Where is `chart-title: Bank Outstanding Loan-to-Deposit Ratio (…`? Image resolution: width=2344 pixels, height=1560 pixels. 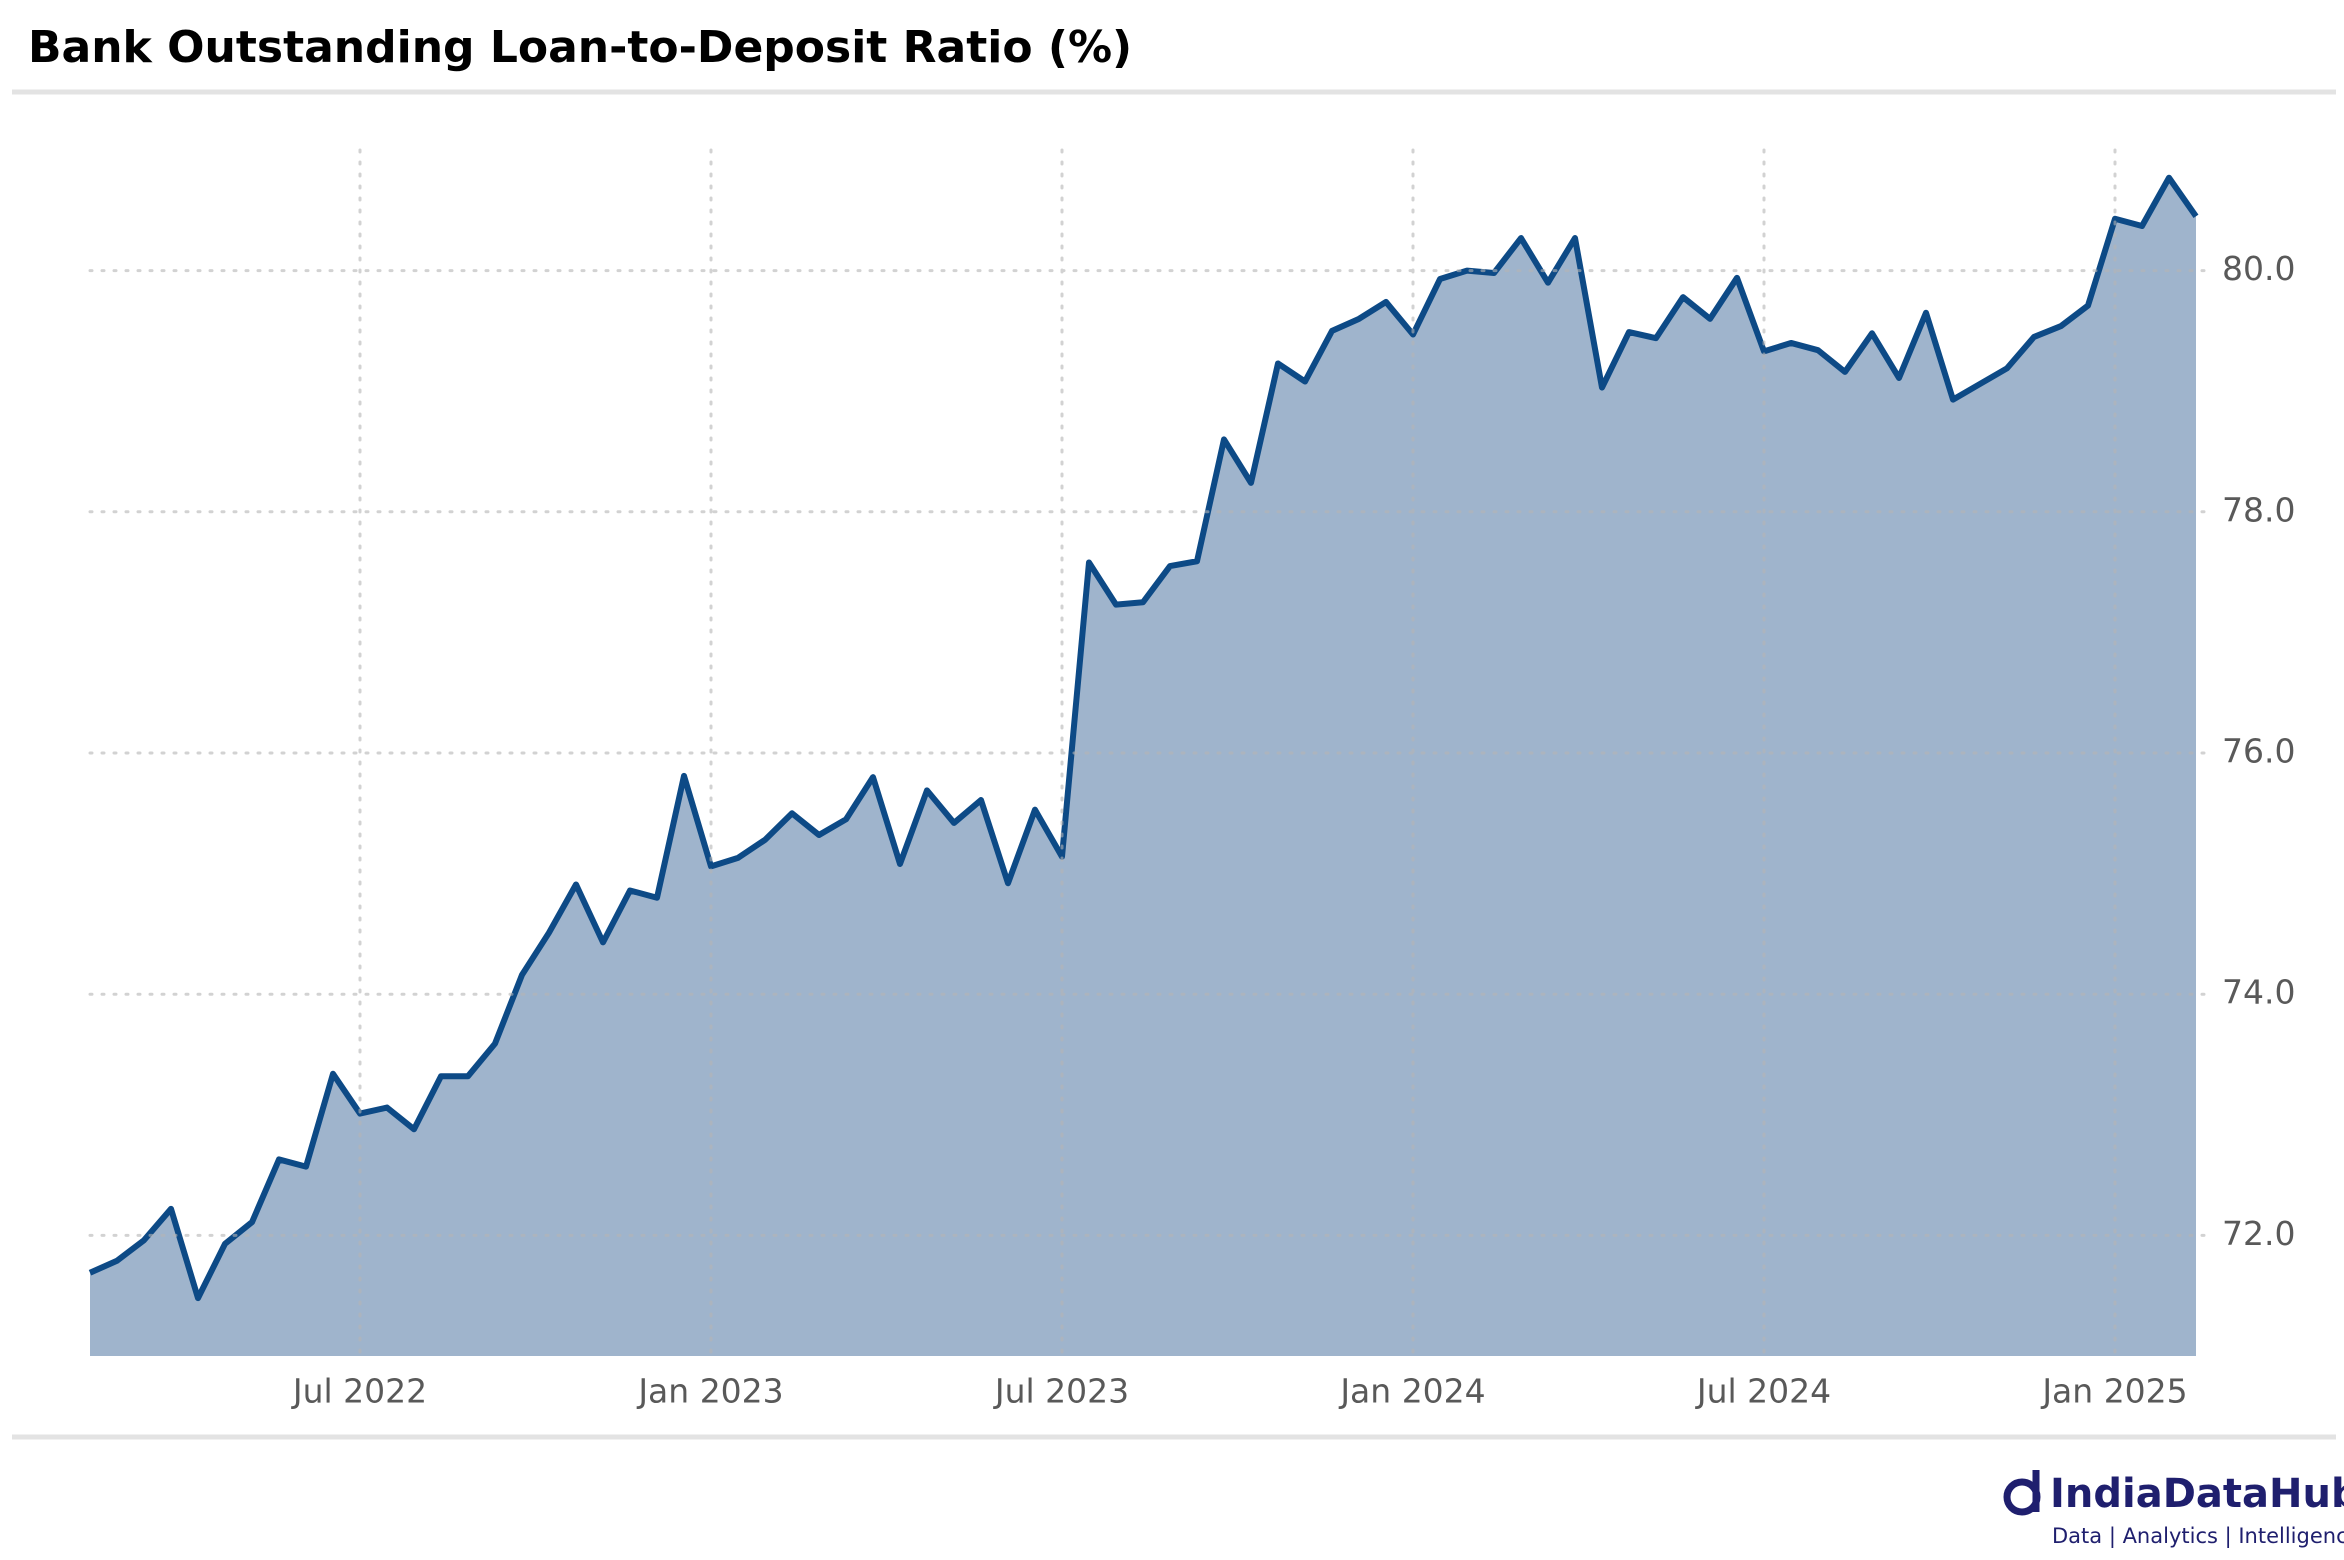
chart-title: Bank Outstanding Loan-to-Deposit Ratio (… is located at coordinates (580, 47).